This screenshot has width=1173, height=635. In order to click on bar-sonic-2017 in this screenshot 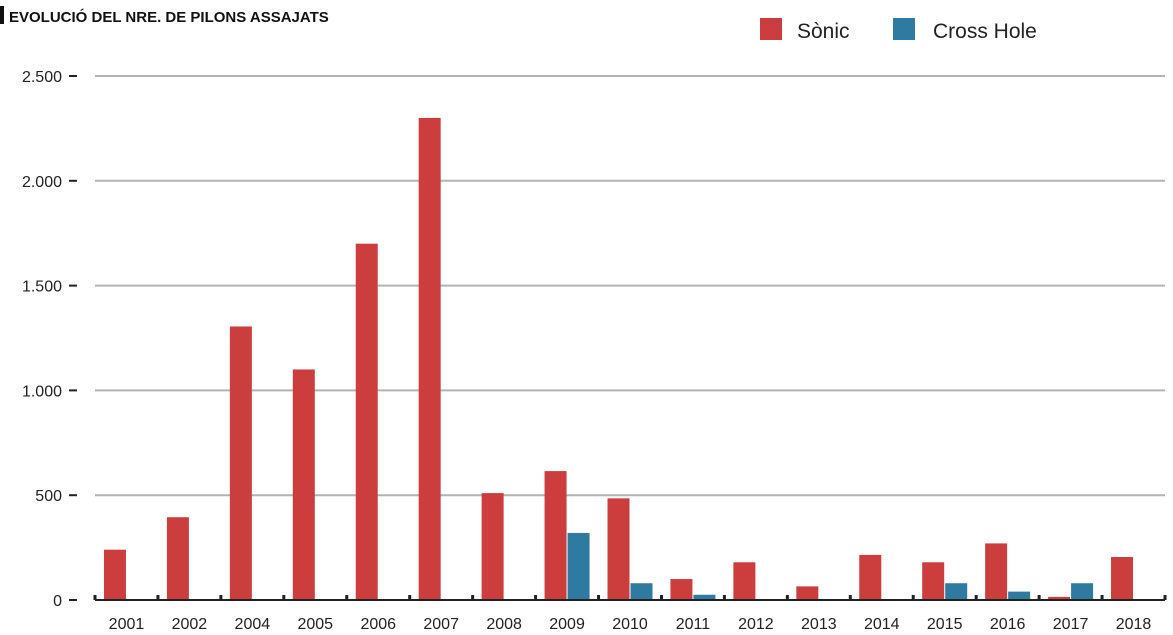, I will do `click(1059, 598)`.